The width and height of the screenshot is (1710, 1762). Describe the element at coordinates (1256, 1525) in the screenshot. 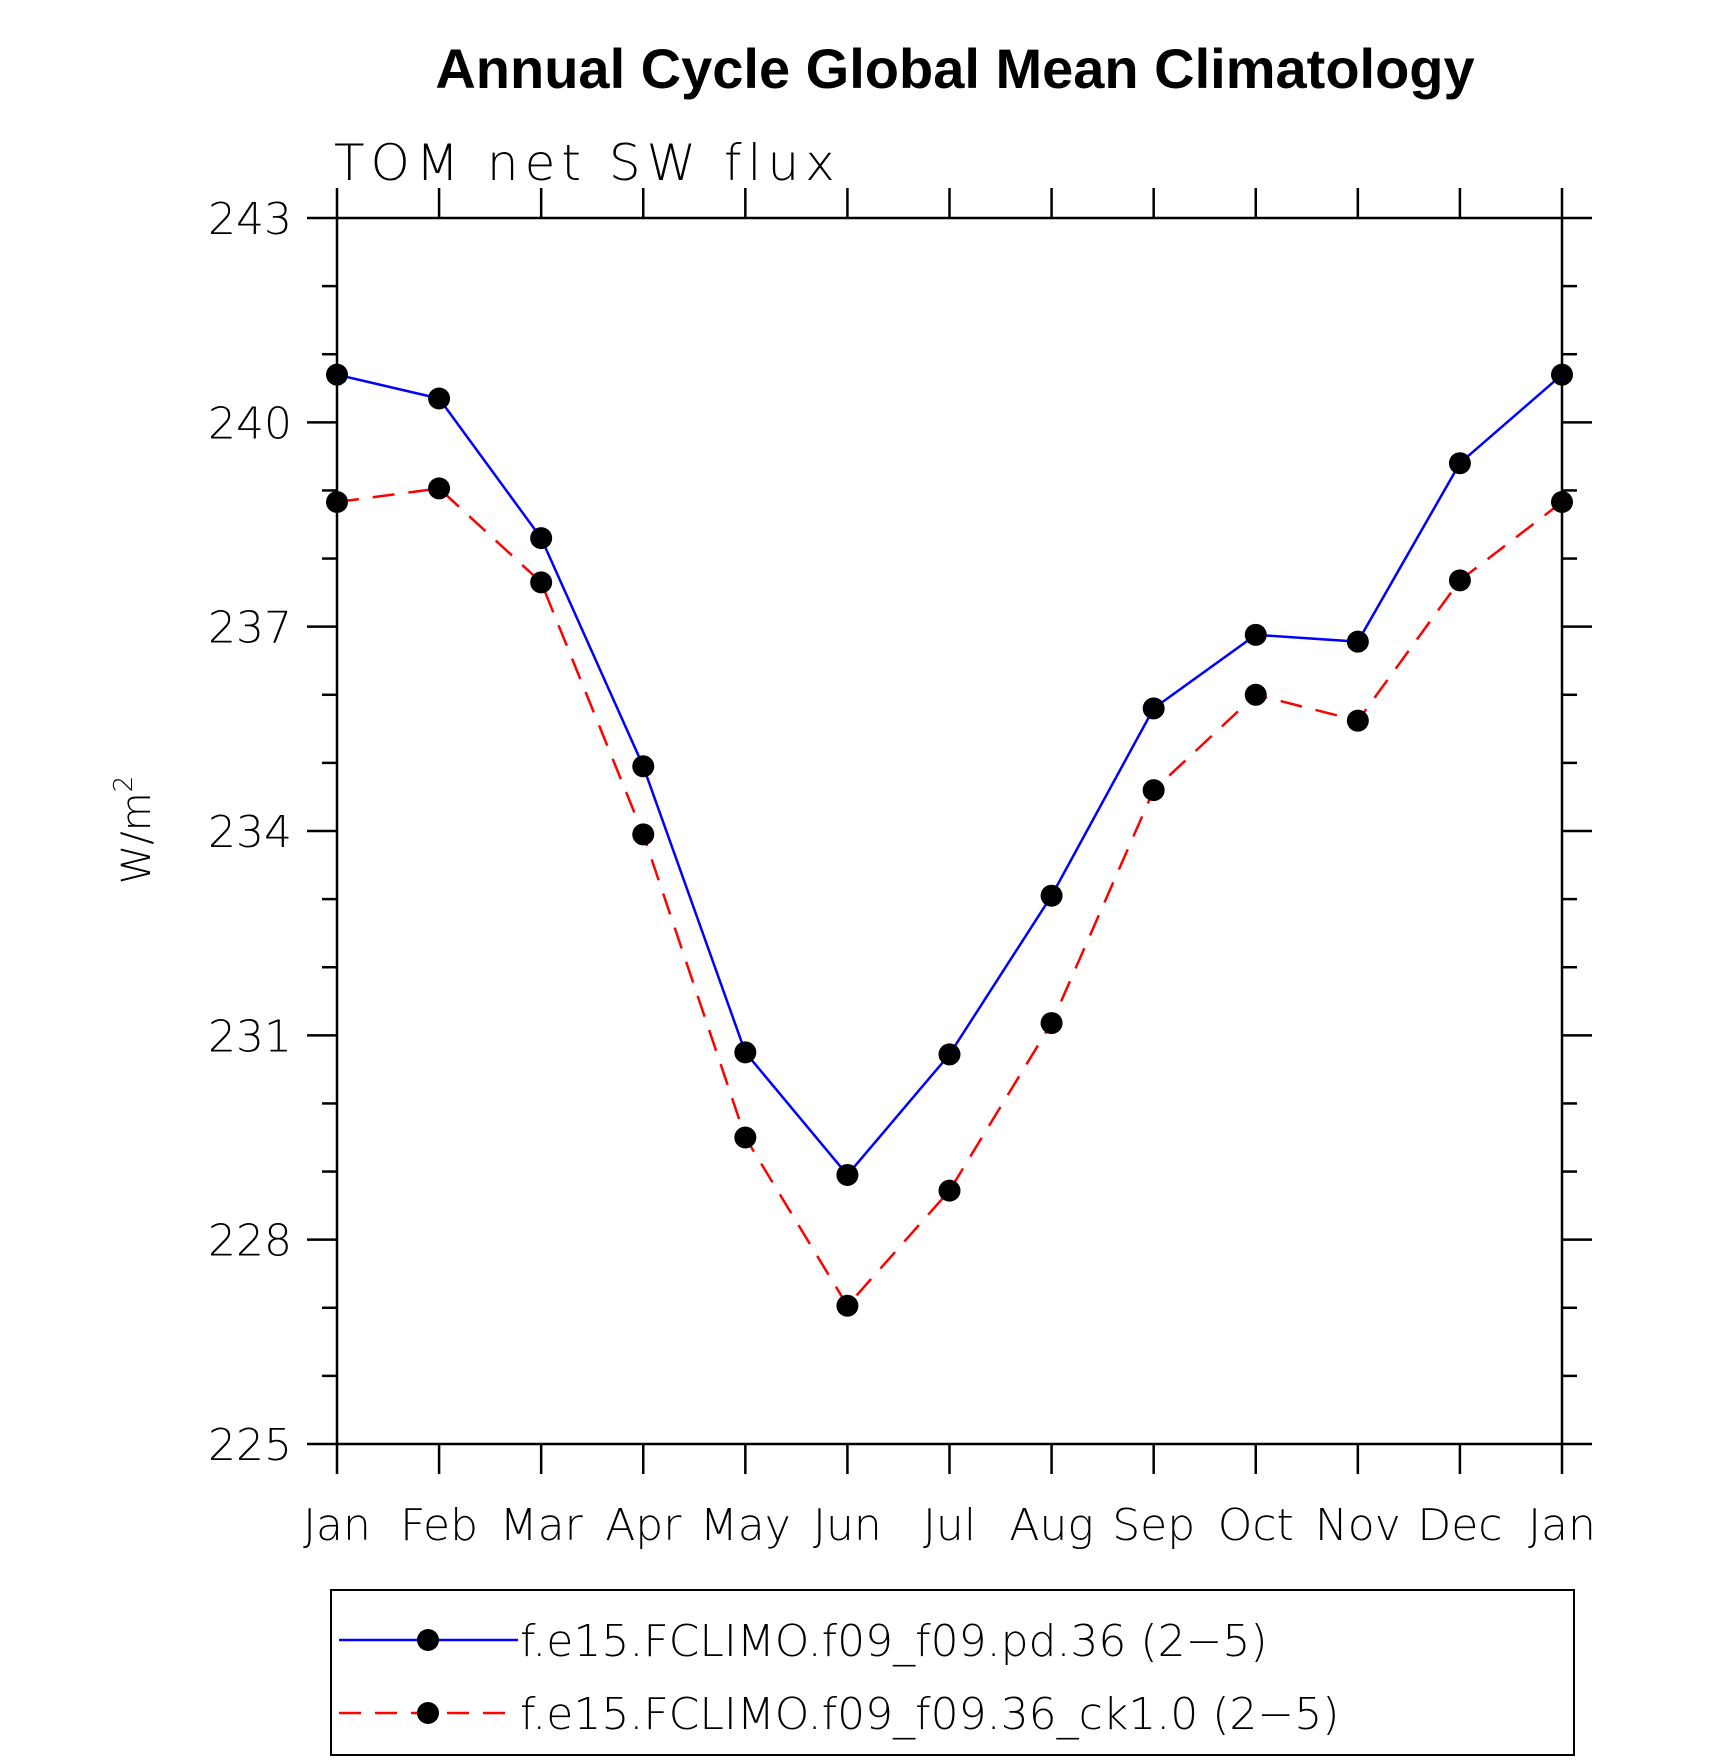

I see `x-tick-label: Oct` at that location.